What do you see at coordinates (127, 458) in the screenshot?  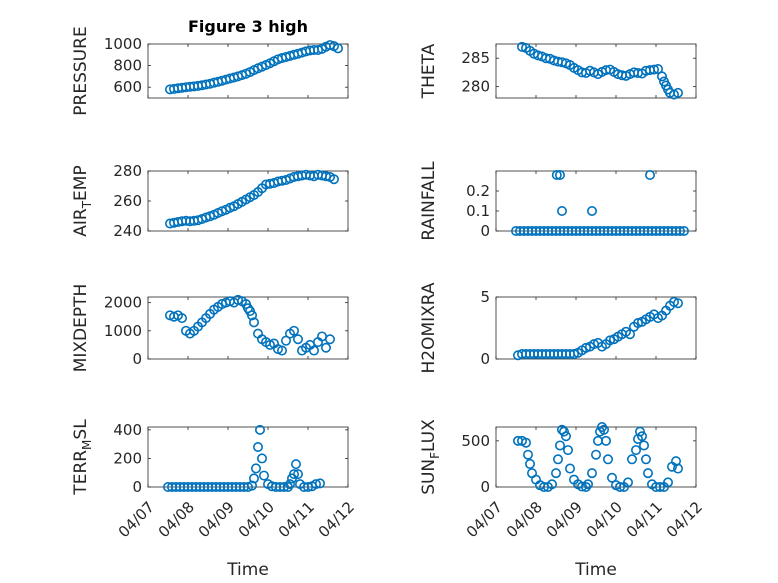 I see `y-tick-label: 200` at bounding box center [127, 458].